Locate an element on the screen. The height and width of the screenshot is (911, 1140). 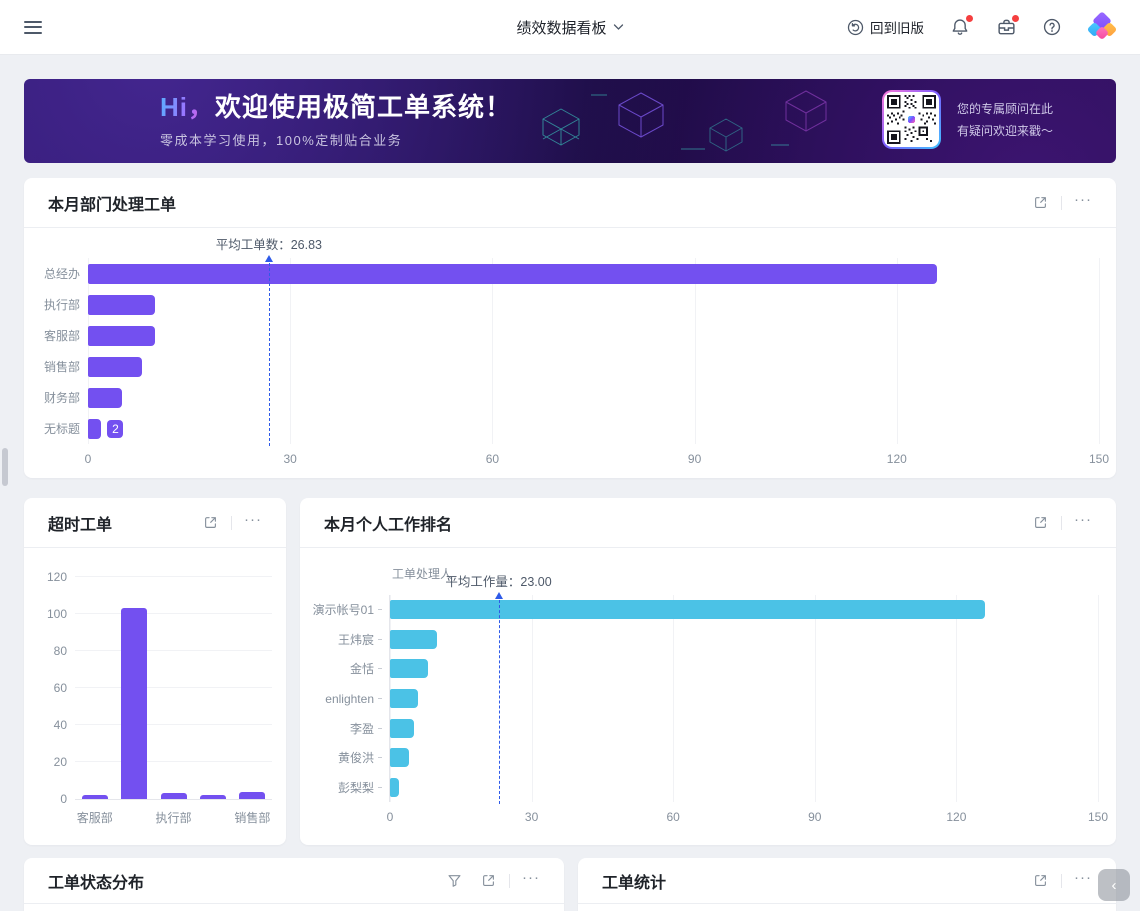
bar-财务部 is located at coordinates (105, 397).